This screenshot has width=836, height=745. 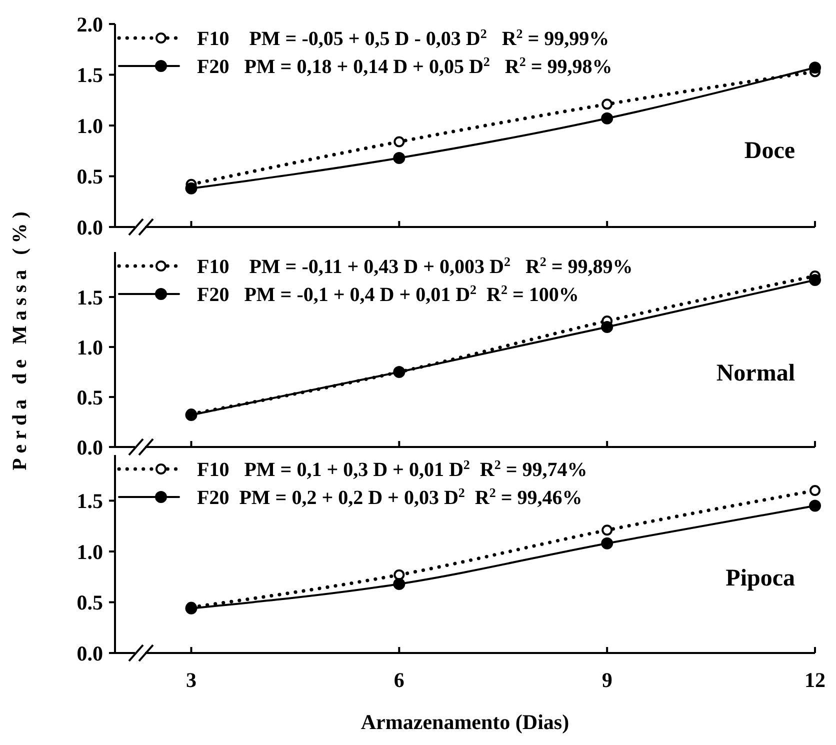 I want to click on legend-label: F10 PM = -0,05 + 0,5 D - 0,03 D$^{2}$ R$^{2}$ = 99,99%, so click(x=403, y=38).